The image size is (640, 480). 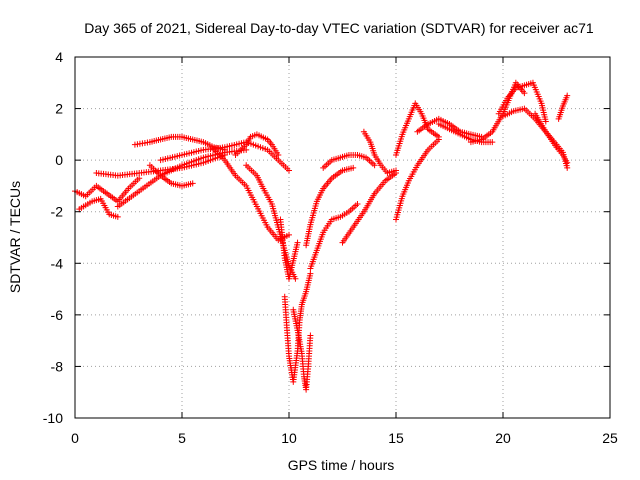 I want to click on series-arc11, so click(x=289, y=249).